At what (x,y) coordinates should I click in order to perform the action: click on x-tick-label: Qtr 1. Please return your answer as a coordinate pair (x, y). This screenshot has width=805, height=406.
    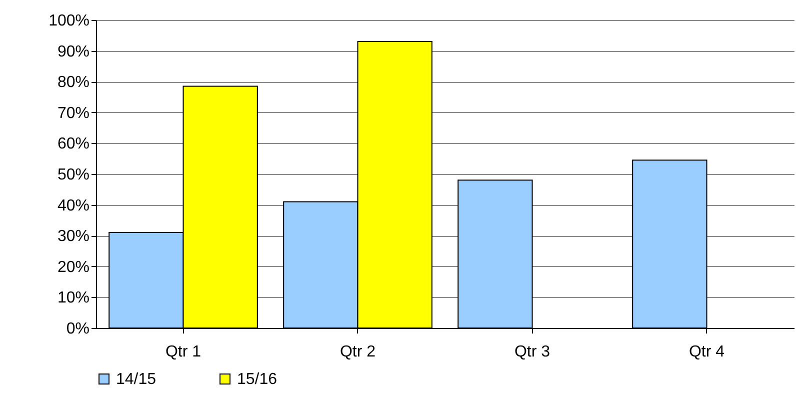
    Looking at the image, I should click on (183, 352).